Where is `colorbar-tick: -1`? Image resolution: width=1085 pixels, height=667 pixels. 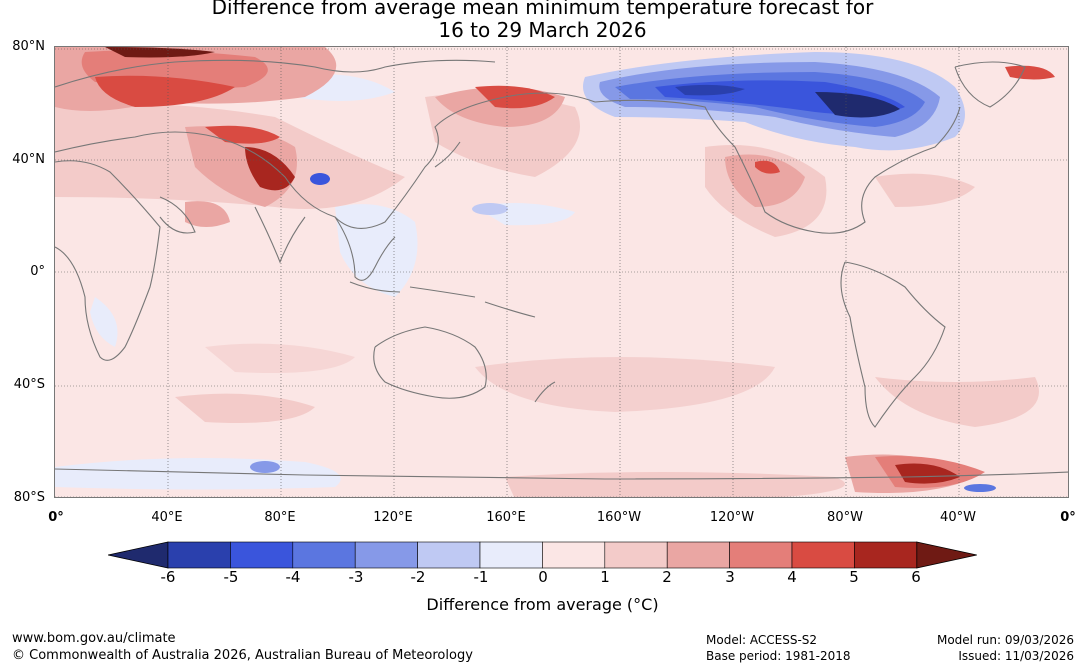
colorbar-tick: -1 is located at coordinates (481, 577).